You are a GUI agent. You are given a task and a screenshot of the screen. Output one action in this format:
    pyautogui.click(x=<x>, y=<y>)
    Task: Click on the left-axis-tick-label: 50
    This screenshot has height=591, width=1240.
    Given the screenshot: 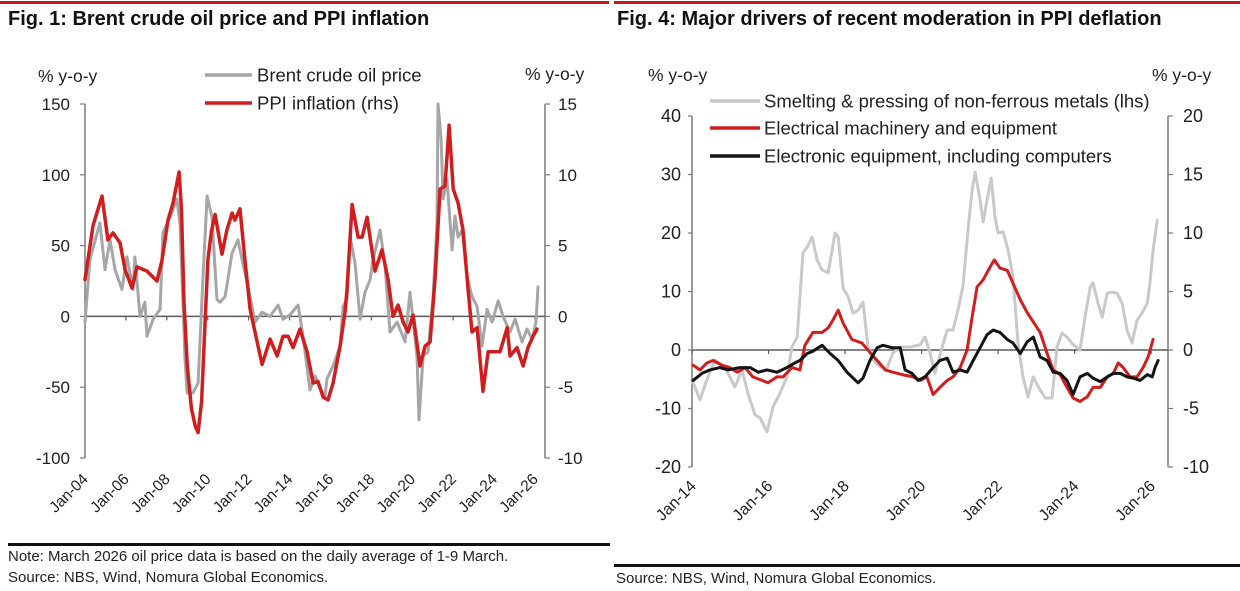 What is the action you would take?
    pyautogui.click(x=60, y=246)
    